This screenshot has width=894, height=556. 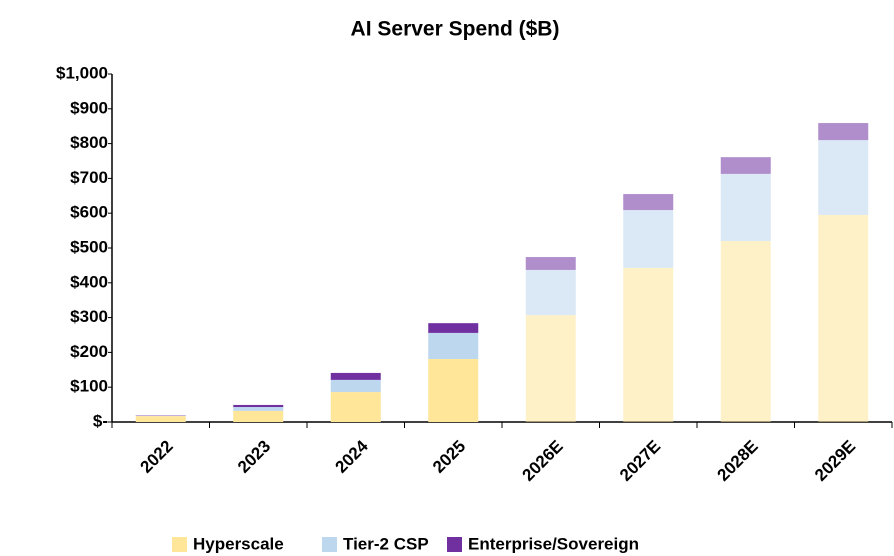 I want to click on x-tick-label: 2022, so click(x=157, y=457).